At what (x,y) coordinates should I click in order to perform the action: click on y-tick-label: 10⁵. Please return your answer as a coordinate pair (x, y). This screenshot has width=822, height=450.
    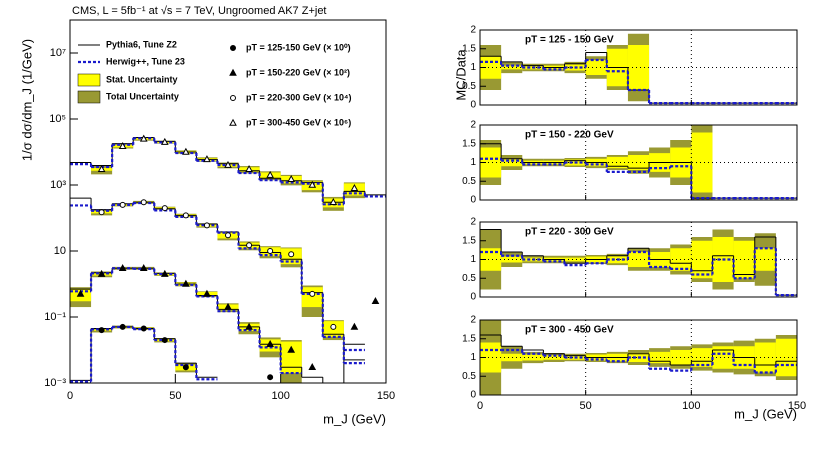
    Looking at the image, I should click on (57, 119).